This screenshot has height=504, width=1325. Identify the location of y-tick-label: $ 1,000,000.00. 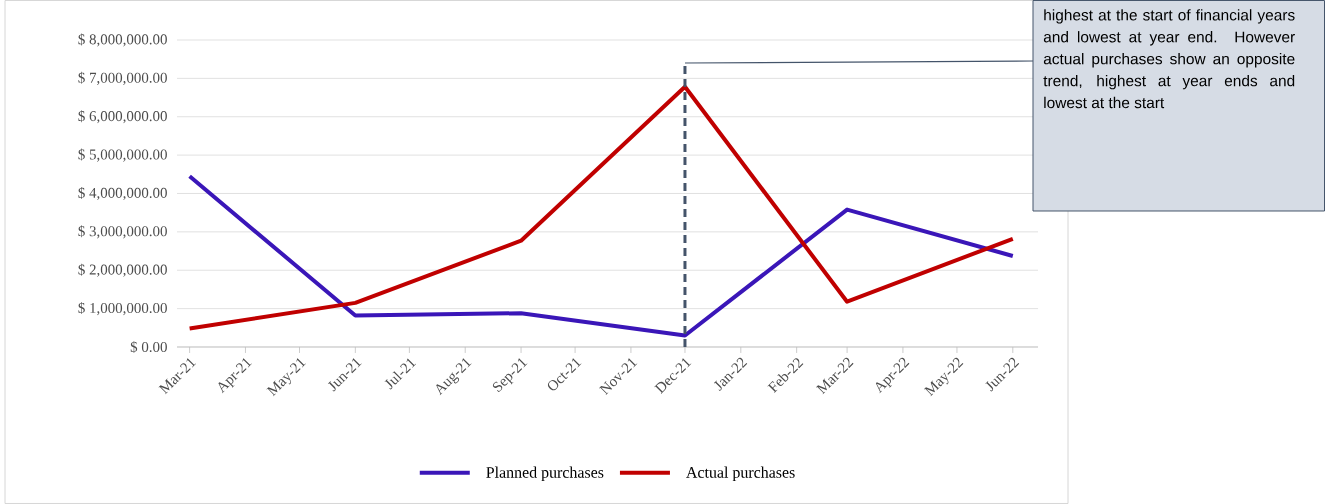
(122, 309).